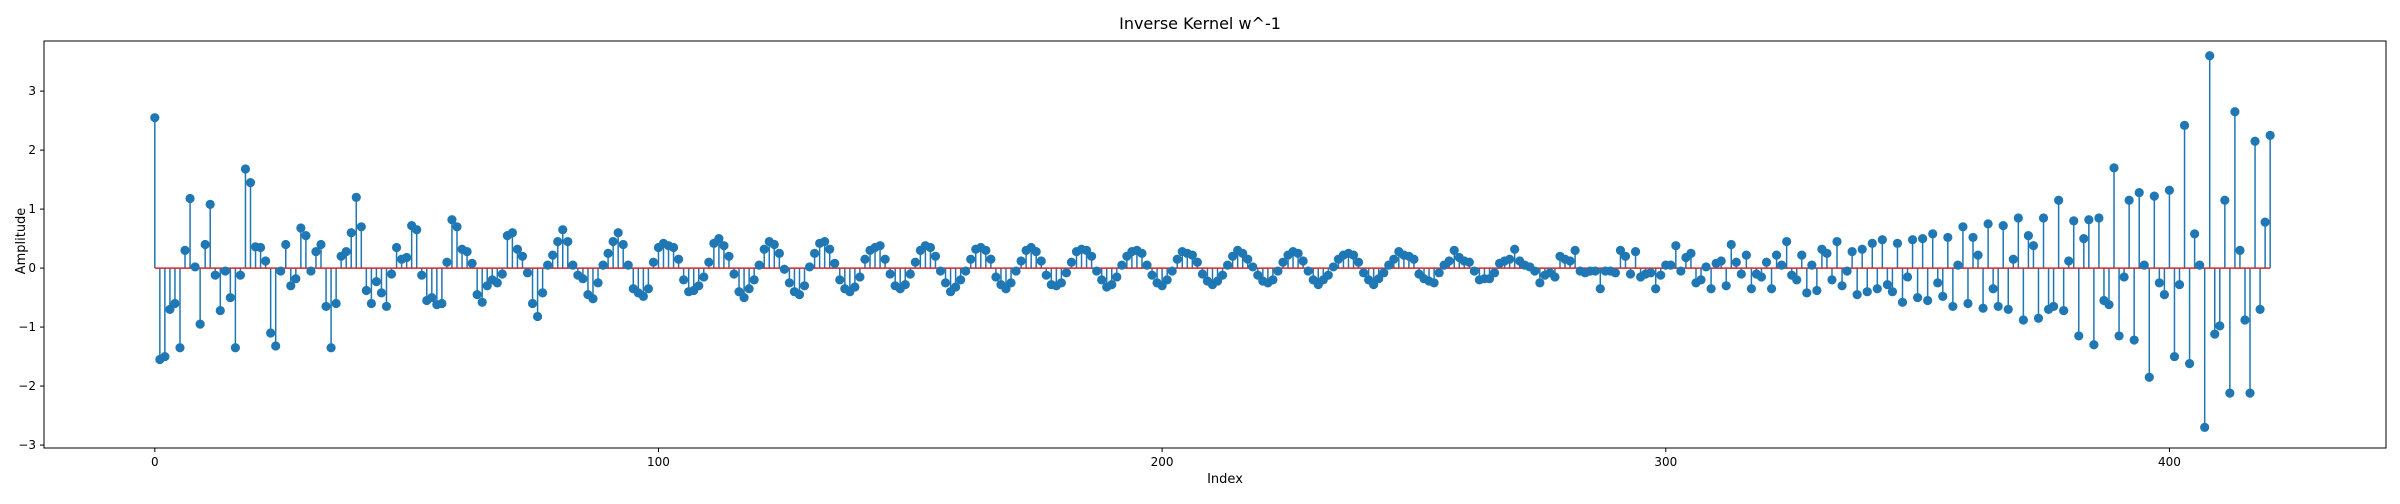  Describe the element at coordinates (32, 91) in the screenshot. I see `y-tick-label: 3` at that location.